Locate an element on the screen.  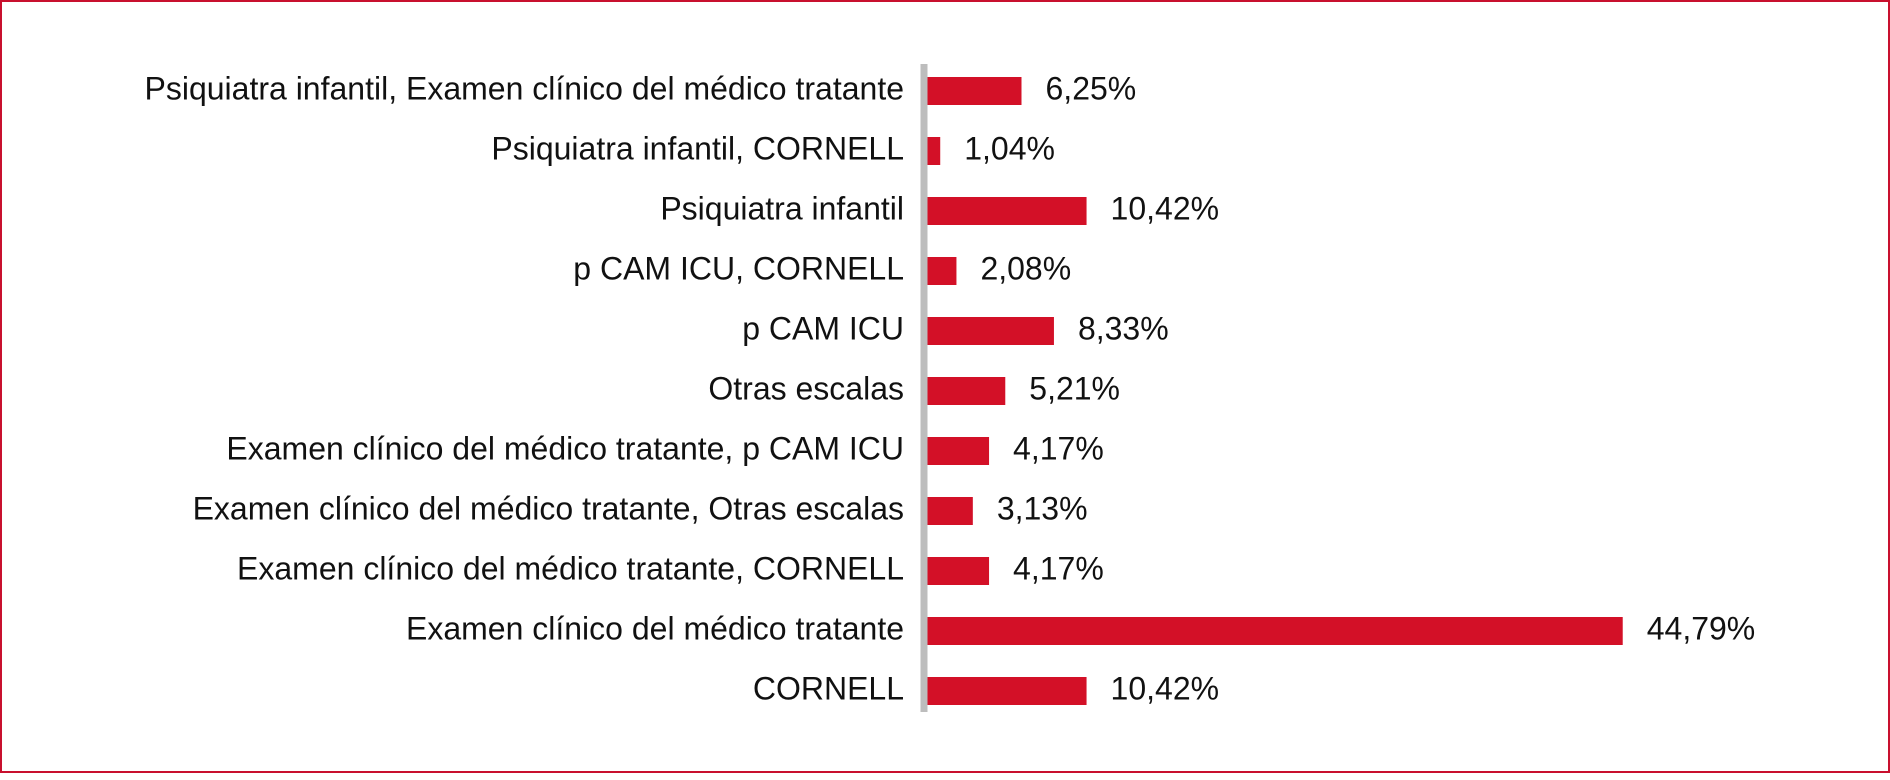
category-label: Examen clínico del médico tratante is located at coordinates (655, 628).